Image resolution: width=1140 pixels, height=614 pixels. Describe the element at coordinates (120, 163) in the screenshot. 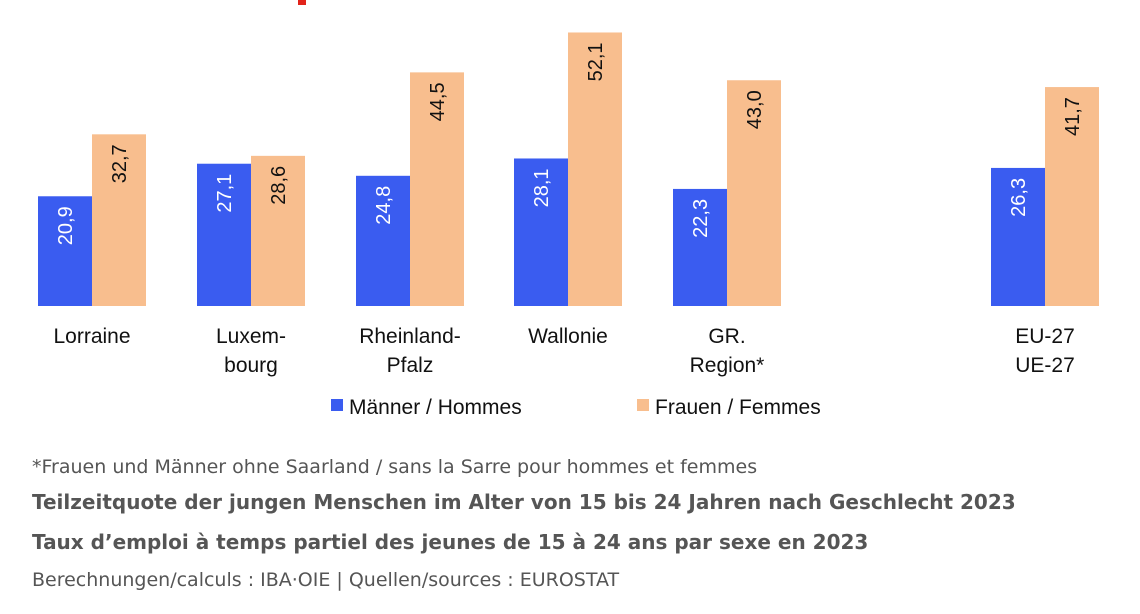

I see `data-label-women: 32,7` at that location.